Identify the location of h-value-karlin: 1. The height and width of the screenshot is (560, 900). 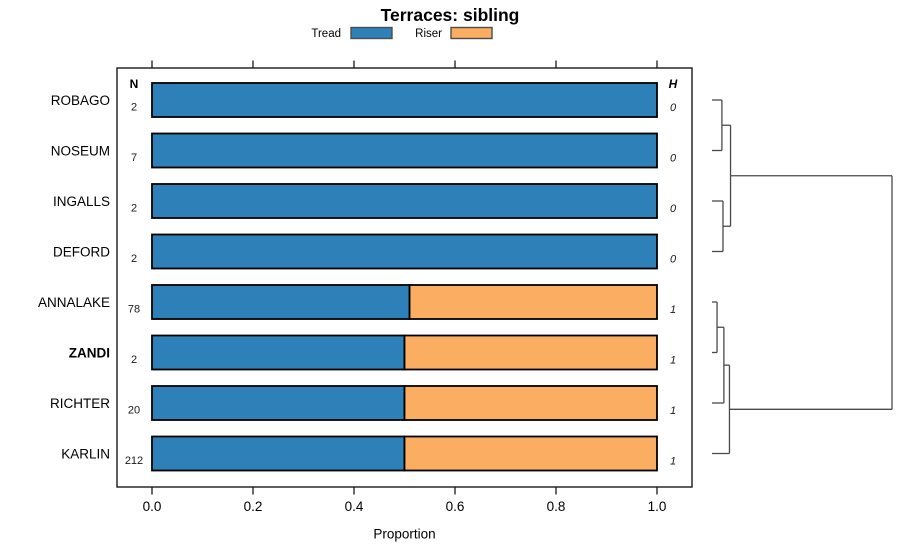
(673, 462).